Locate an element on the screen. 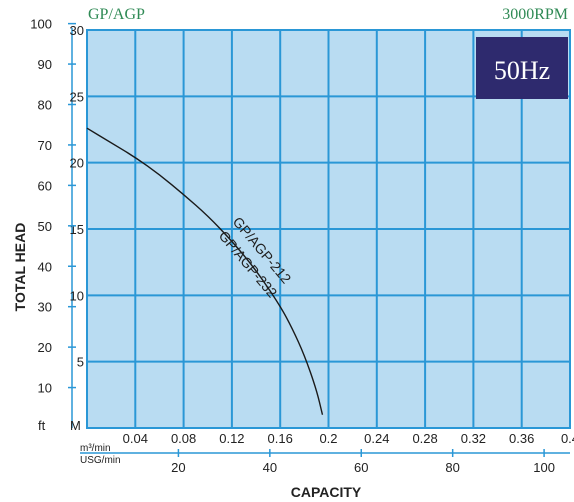 The width and height of the screenshot is (574, 502). x-unit-m3: m³/min is located at coordinates (95, 448).